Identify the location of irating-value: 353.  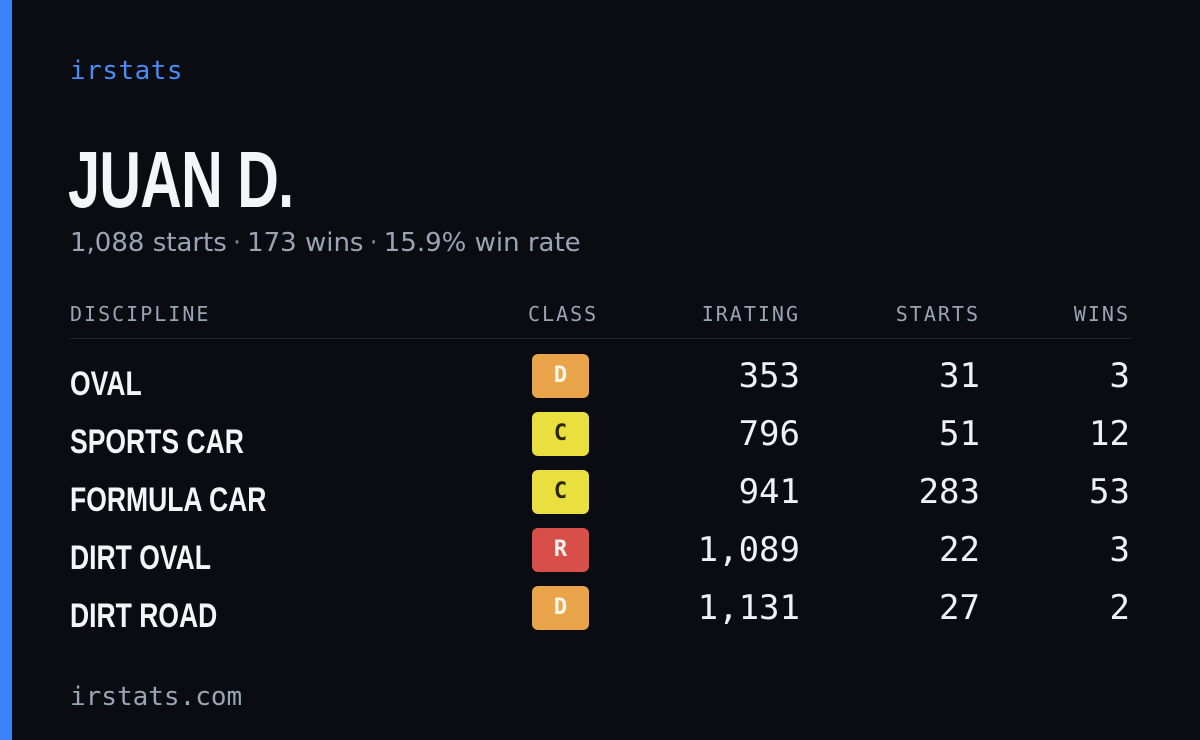
(769, 376).